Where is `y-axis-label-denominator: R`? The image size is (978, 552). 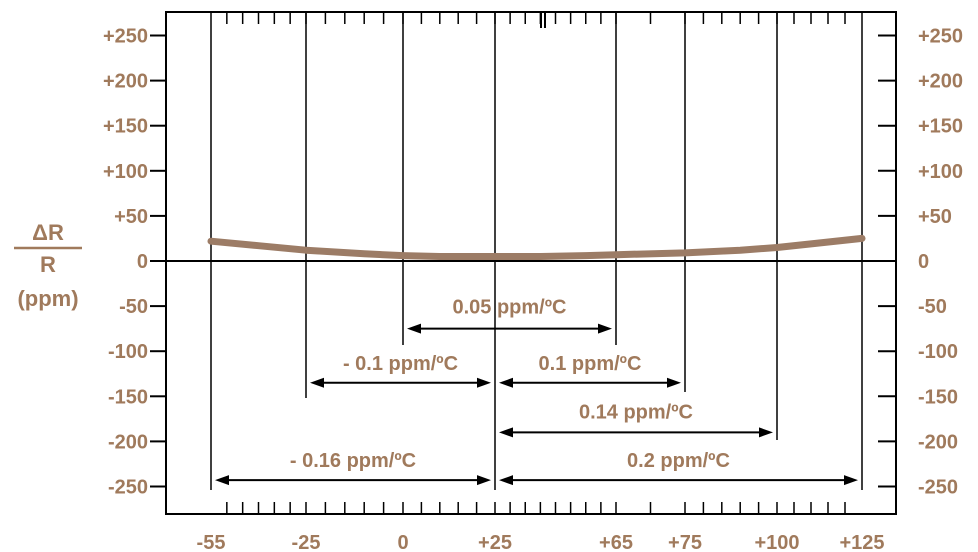
y-axis-label-denominator: R is located at coordinates (48, 264).